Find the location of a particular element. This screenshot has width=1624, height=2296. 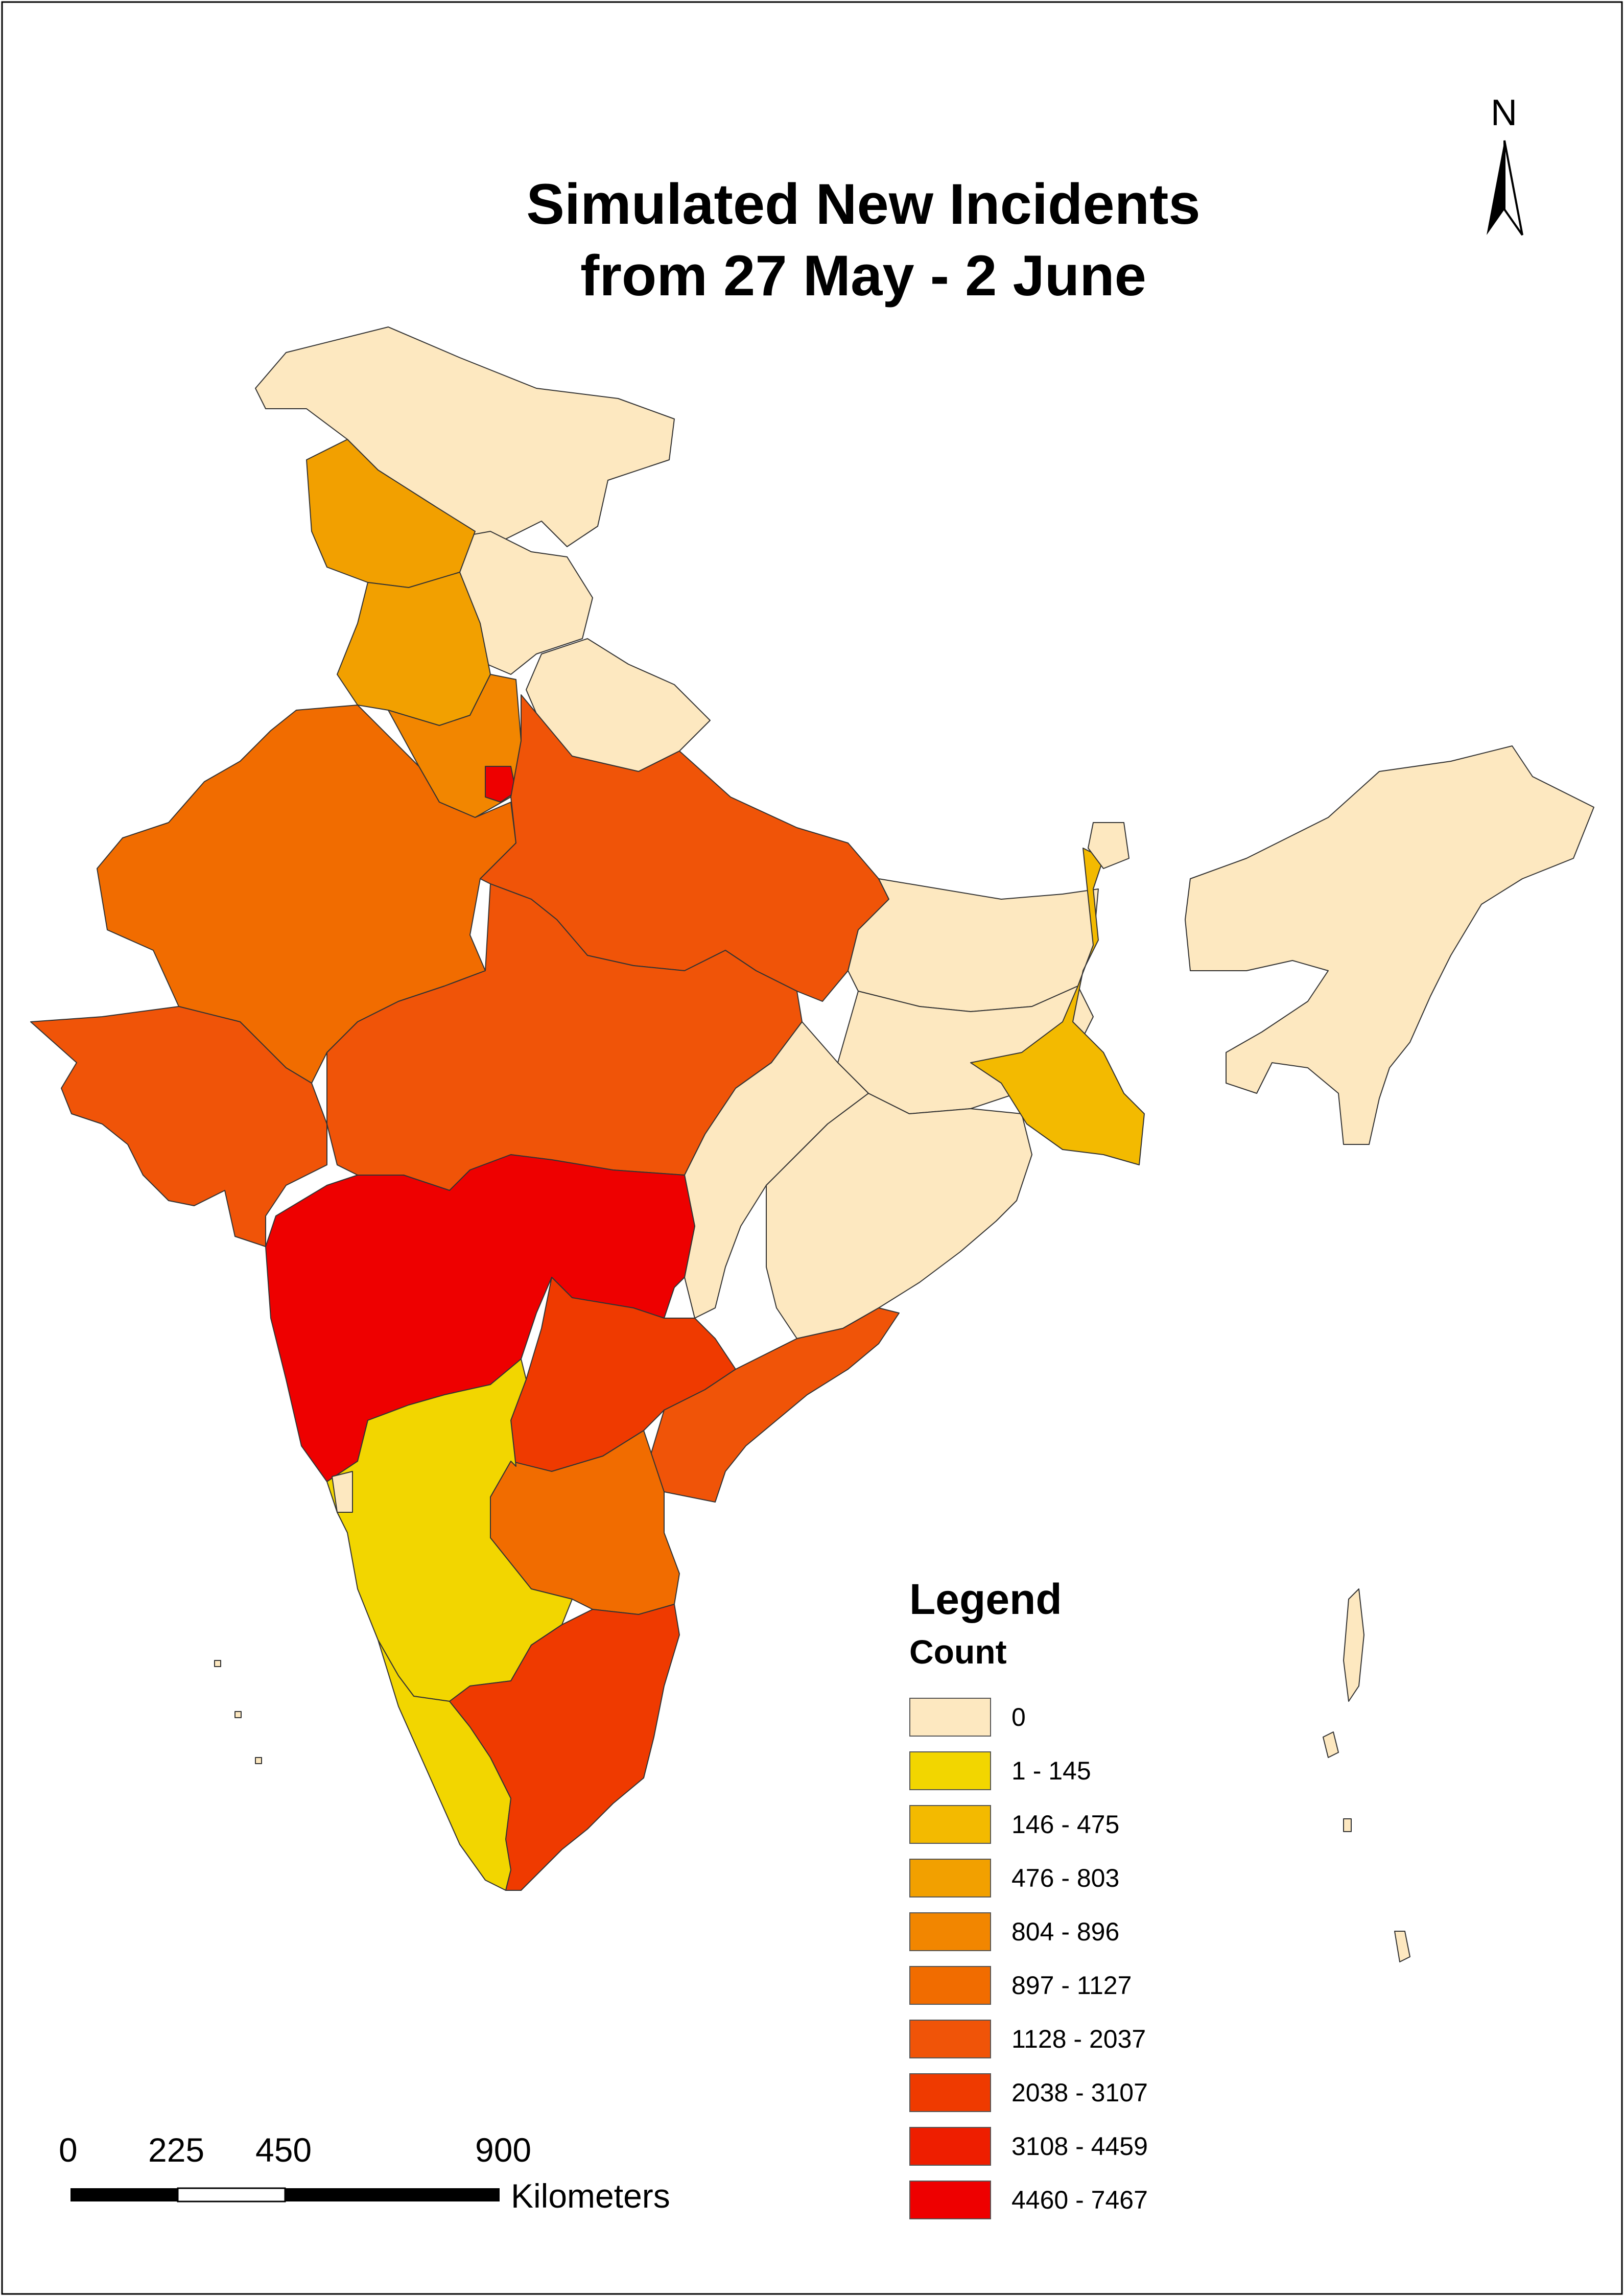

legend-label: 476 - 803 is located at coordinates (1065, 1877).